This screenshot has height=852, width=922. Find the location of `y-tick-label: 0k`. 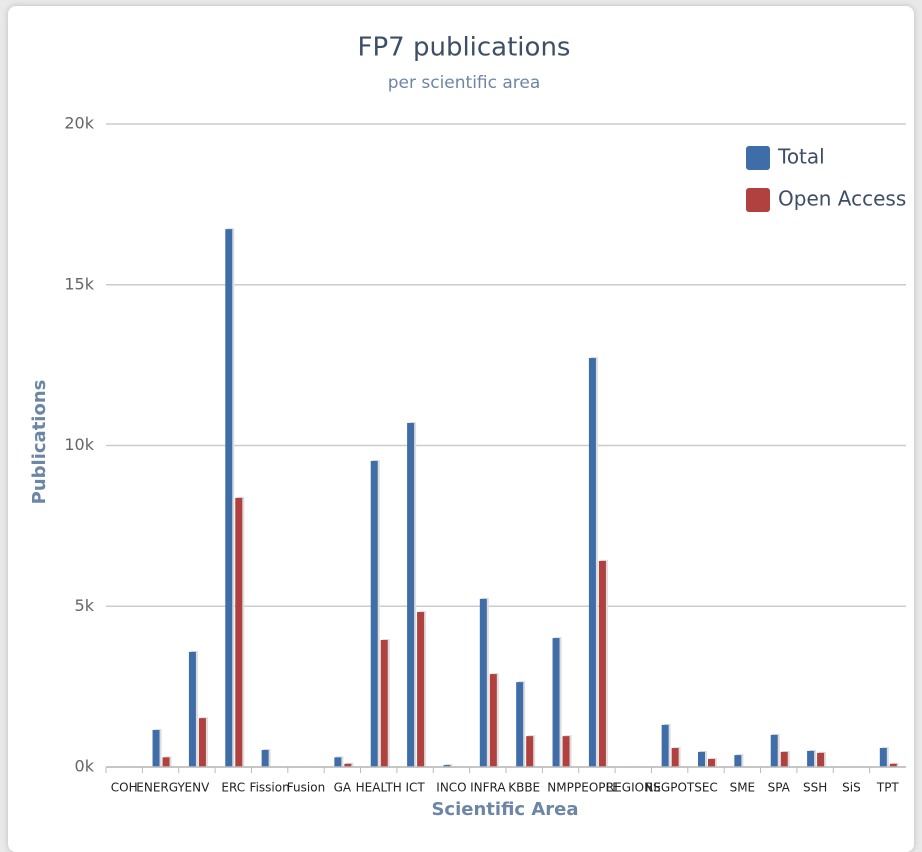

y-tick-label: 0k is located at coordinates (85, 766).